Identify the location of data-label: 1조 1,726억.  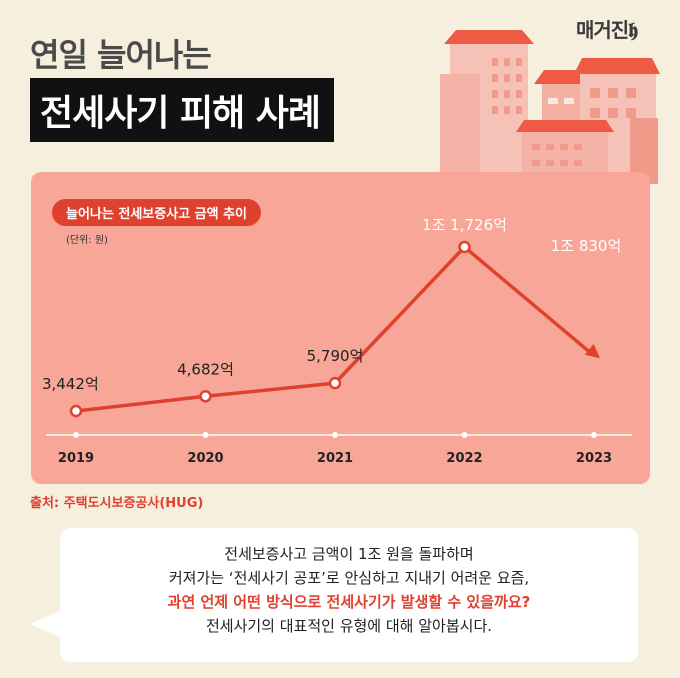
(464, 225).